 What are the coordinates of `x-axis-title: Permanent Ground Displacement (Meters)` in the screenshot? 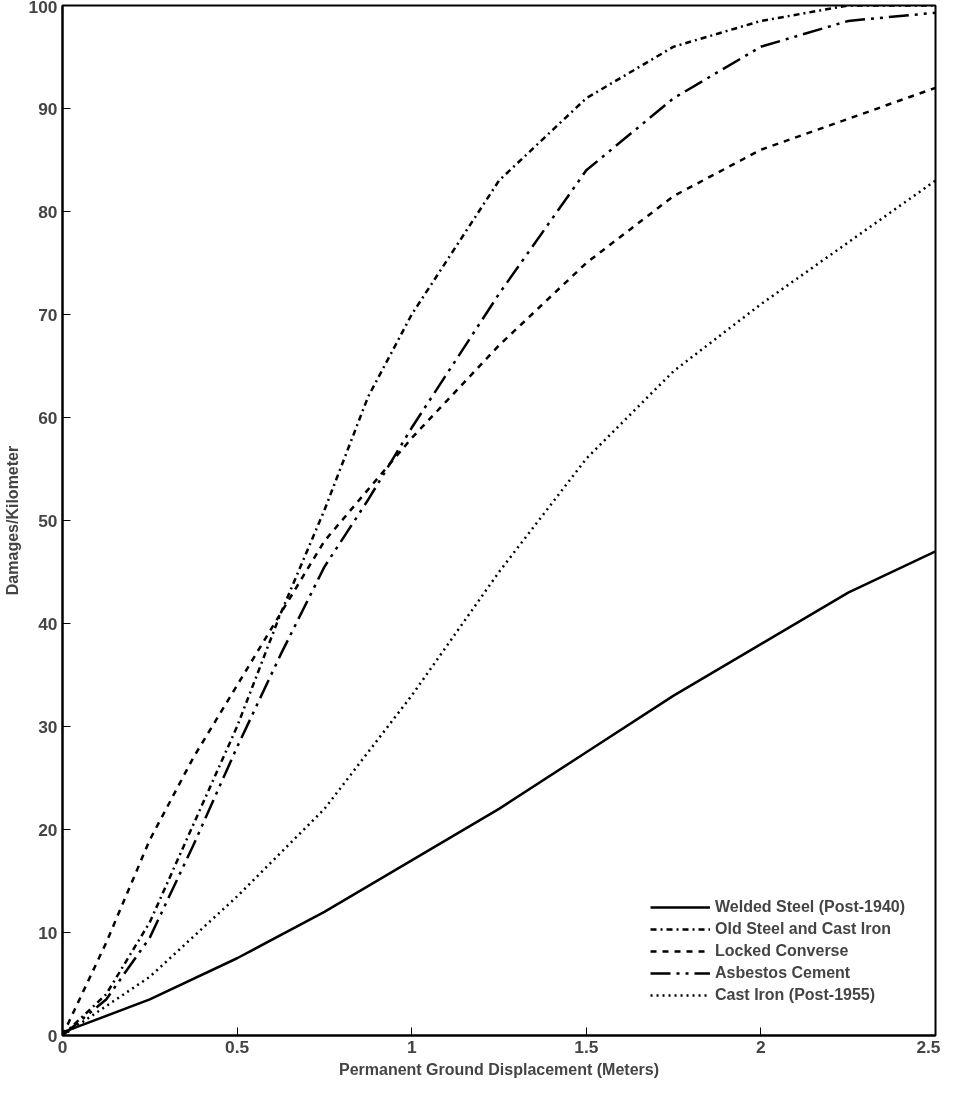 It's located at (499, 1069).